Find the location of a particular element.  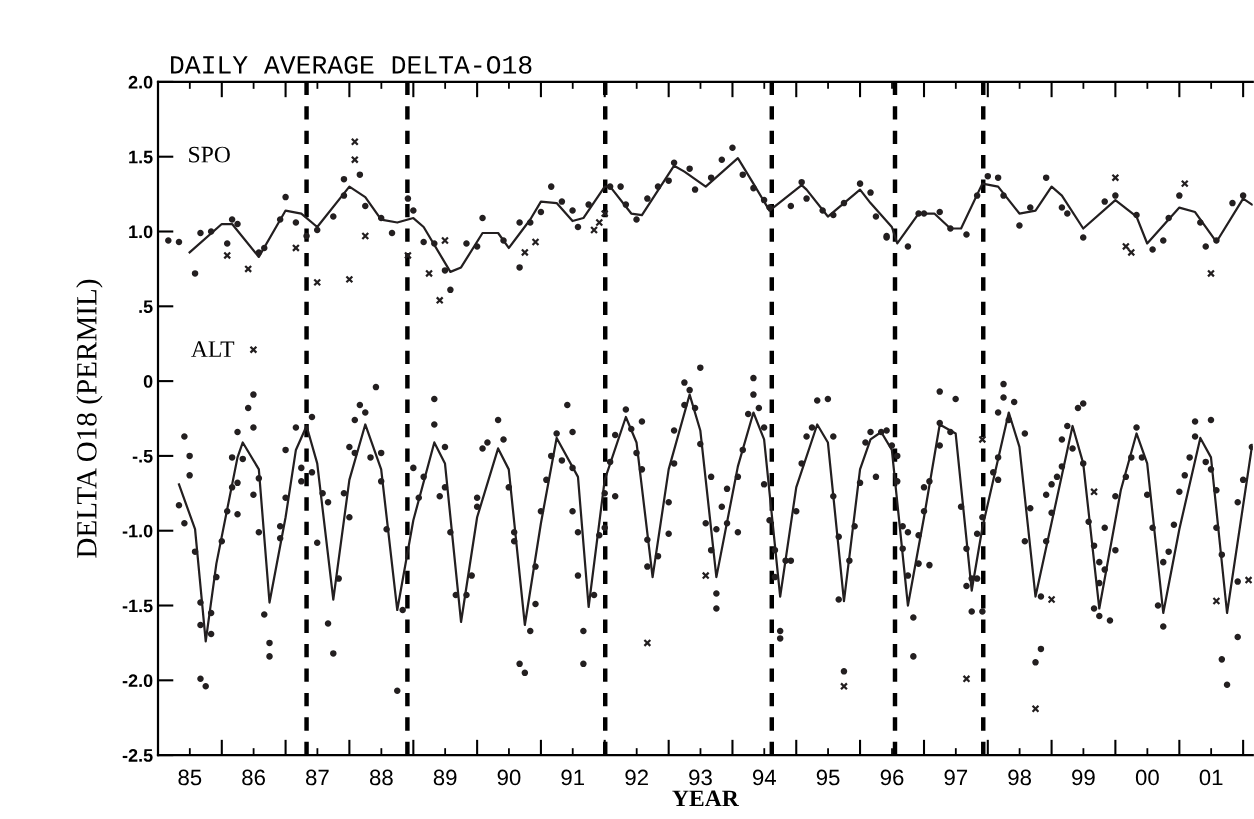

y-tick-label: -2.5 is located at coordinates (137, 755).